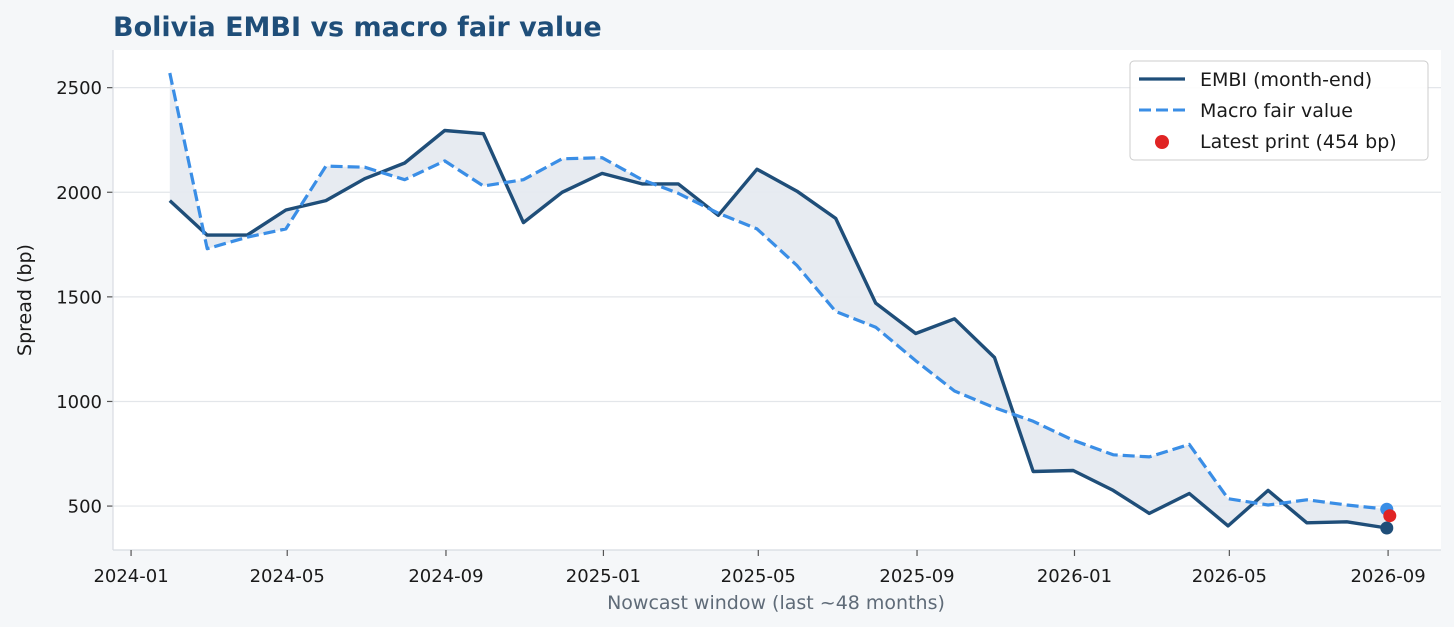 The height and width of the screenshot is (627, 1454). I want to click on y-tick-label: 1500, so click(79, 297).